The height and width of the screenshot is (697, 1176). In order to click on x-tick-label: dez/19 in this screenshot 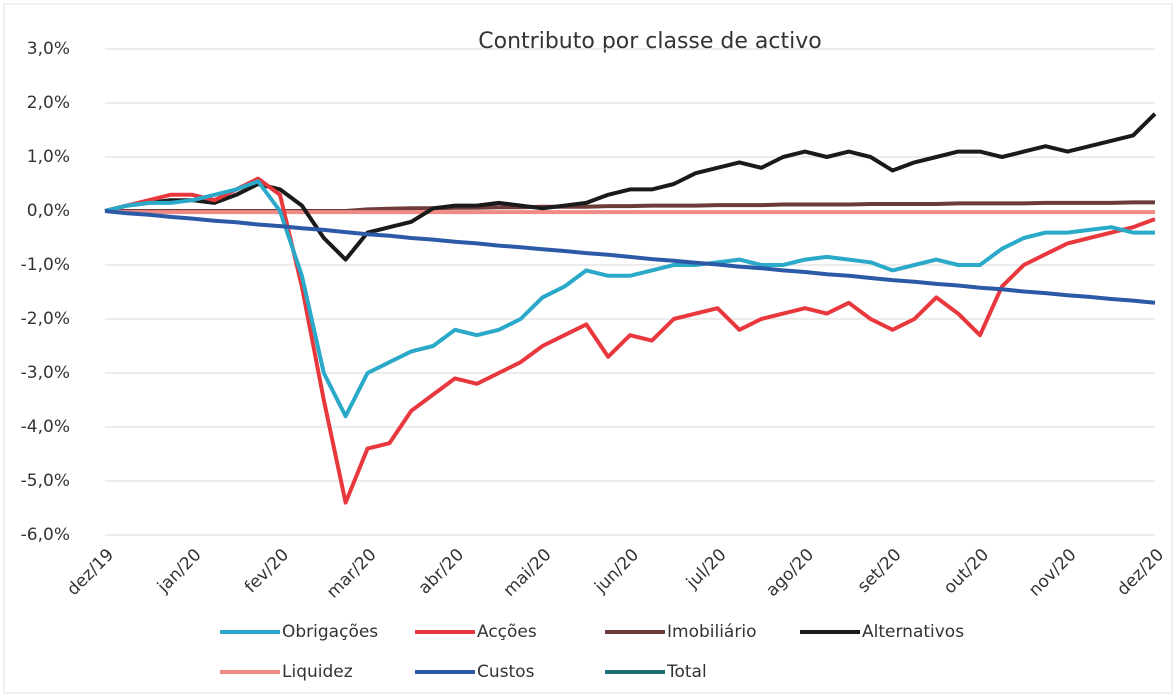, I will do `click(90, 572)`.